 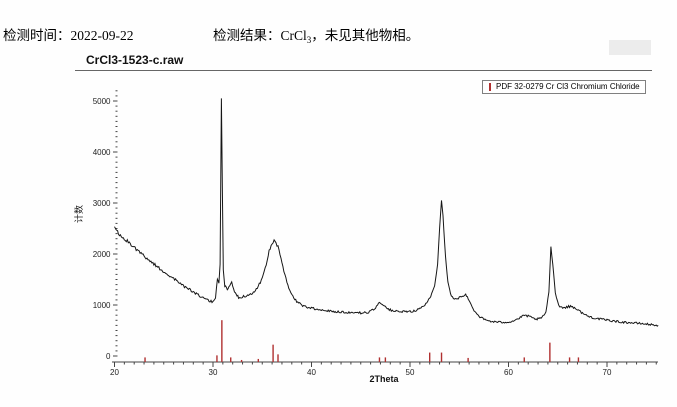 I want to click on legend-box: PDF 32-0279 Cr Cl3 Chromium Chloride, so click(x=564, y=87).